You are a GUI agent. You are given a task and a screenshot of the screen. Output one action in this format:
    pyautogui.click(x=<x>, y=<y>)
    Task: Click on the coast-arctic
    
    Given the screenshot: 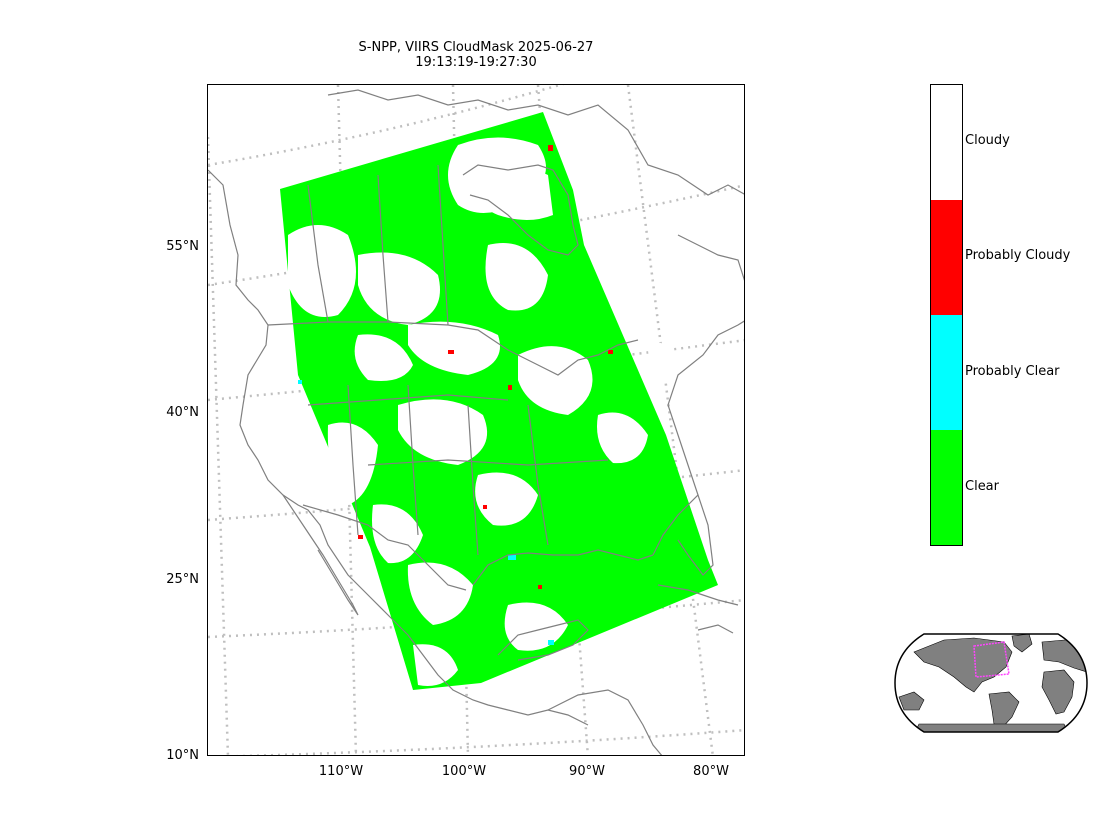 What is the action you would take?
    pyautogui.click(x=535, y=142)
    